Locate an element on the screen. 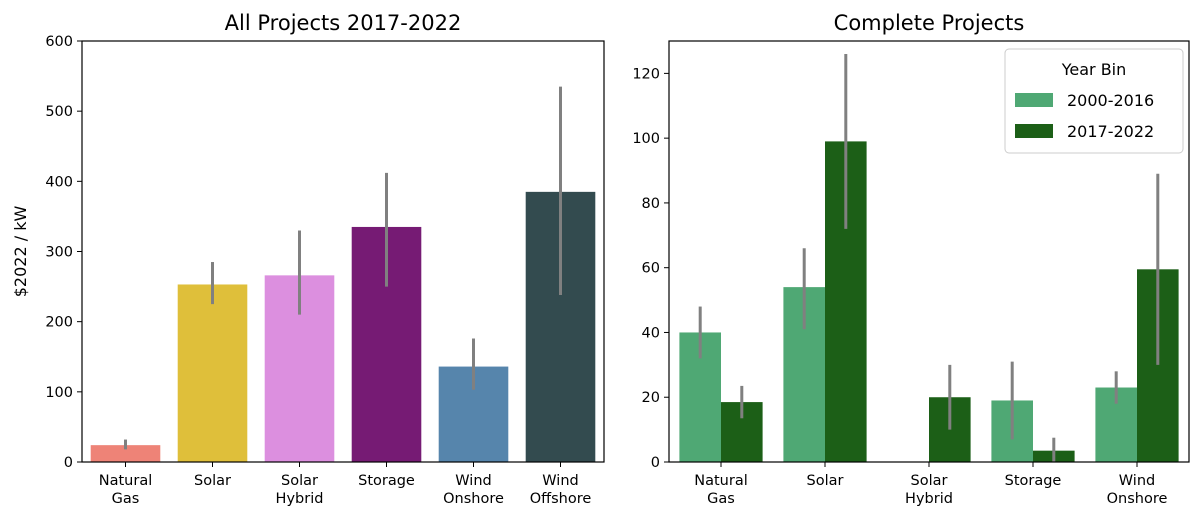  x-tick-label: Wind Offshore is located at coordinates (561, 490).